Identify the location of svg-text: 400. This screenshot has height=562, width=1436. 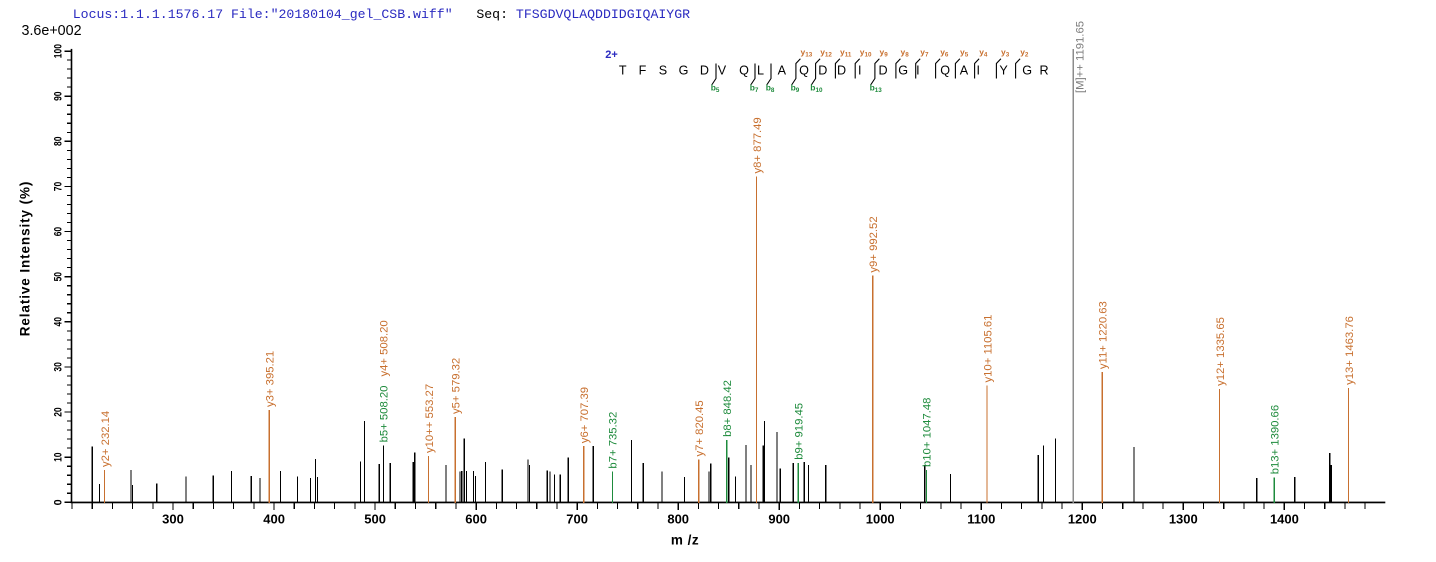
(274, 519).